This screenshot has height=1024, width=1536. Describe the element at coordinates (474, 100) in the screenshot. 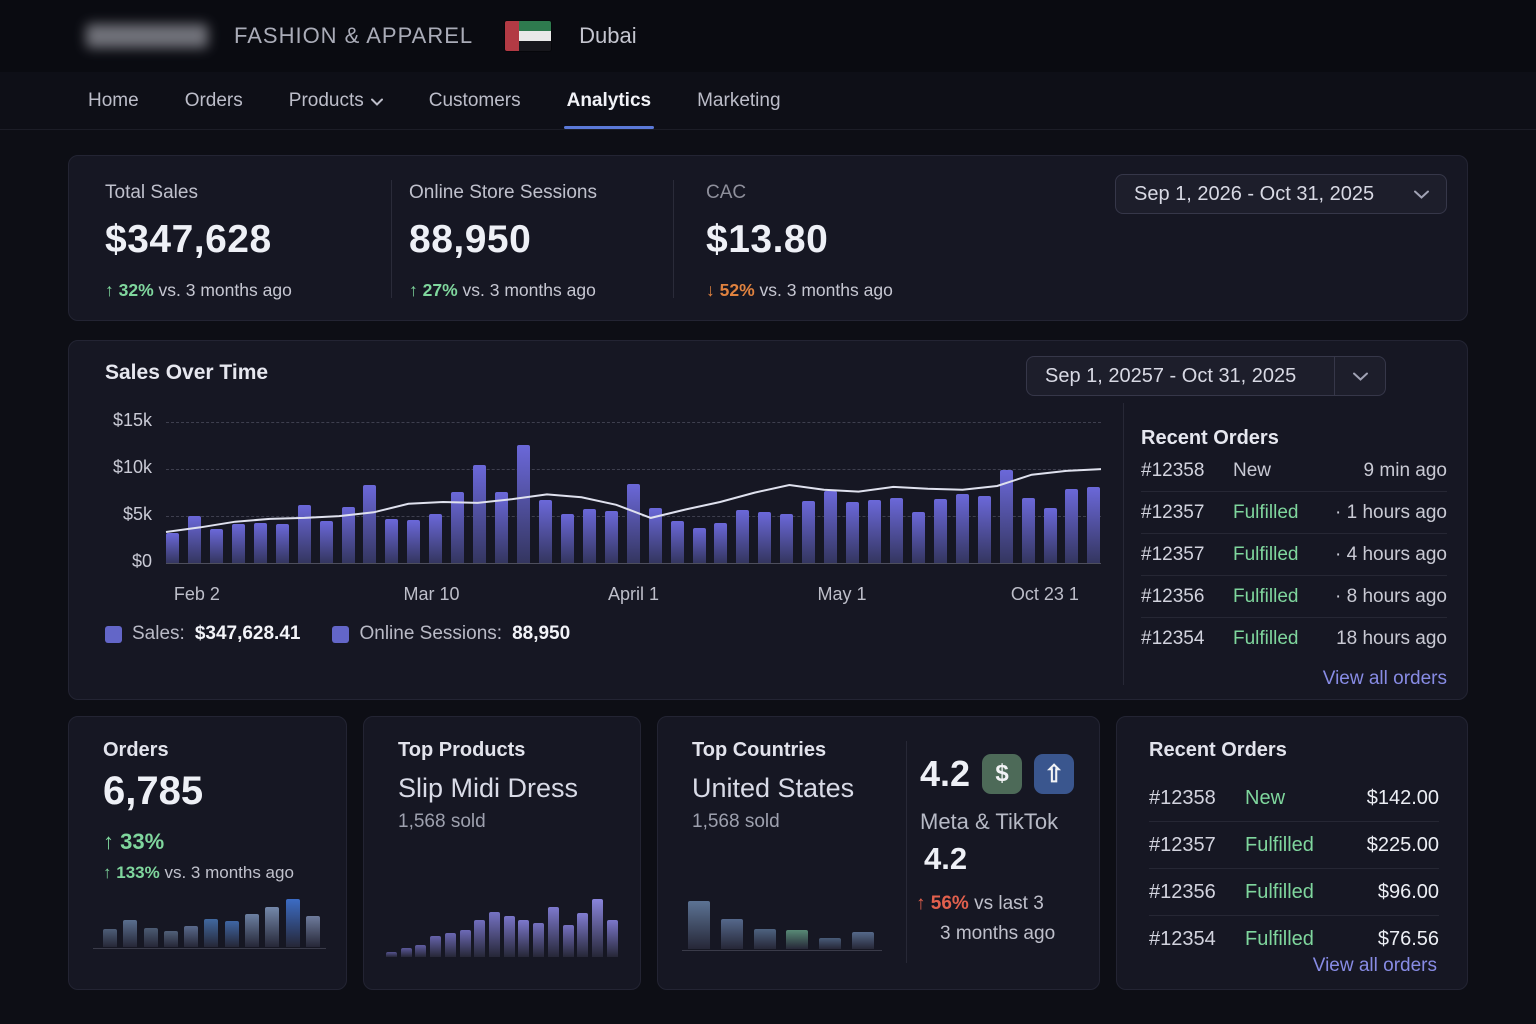

I see `nav-customers: Customers` at that location.